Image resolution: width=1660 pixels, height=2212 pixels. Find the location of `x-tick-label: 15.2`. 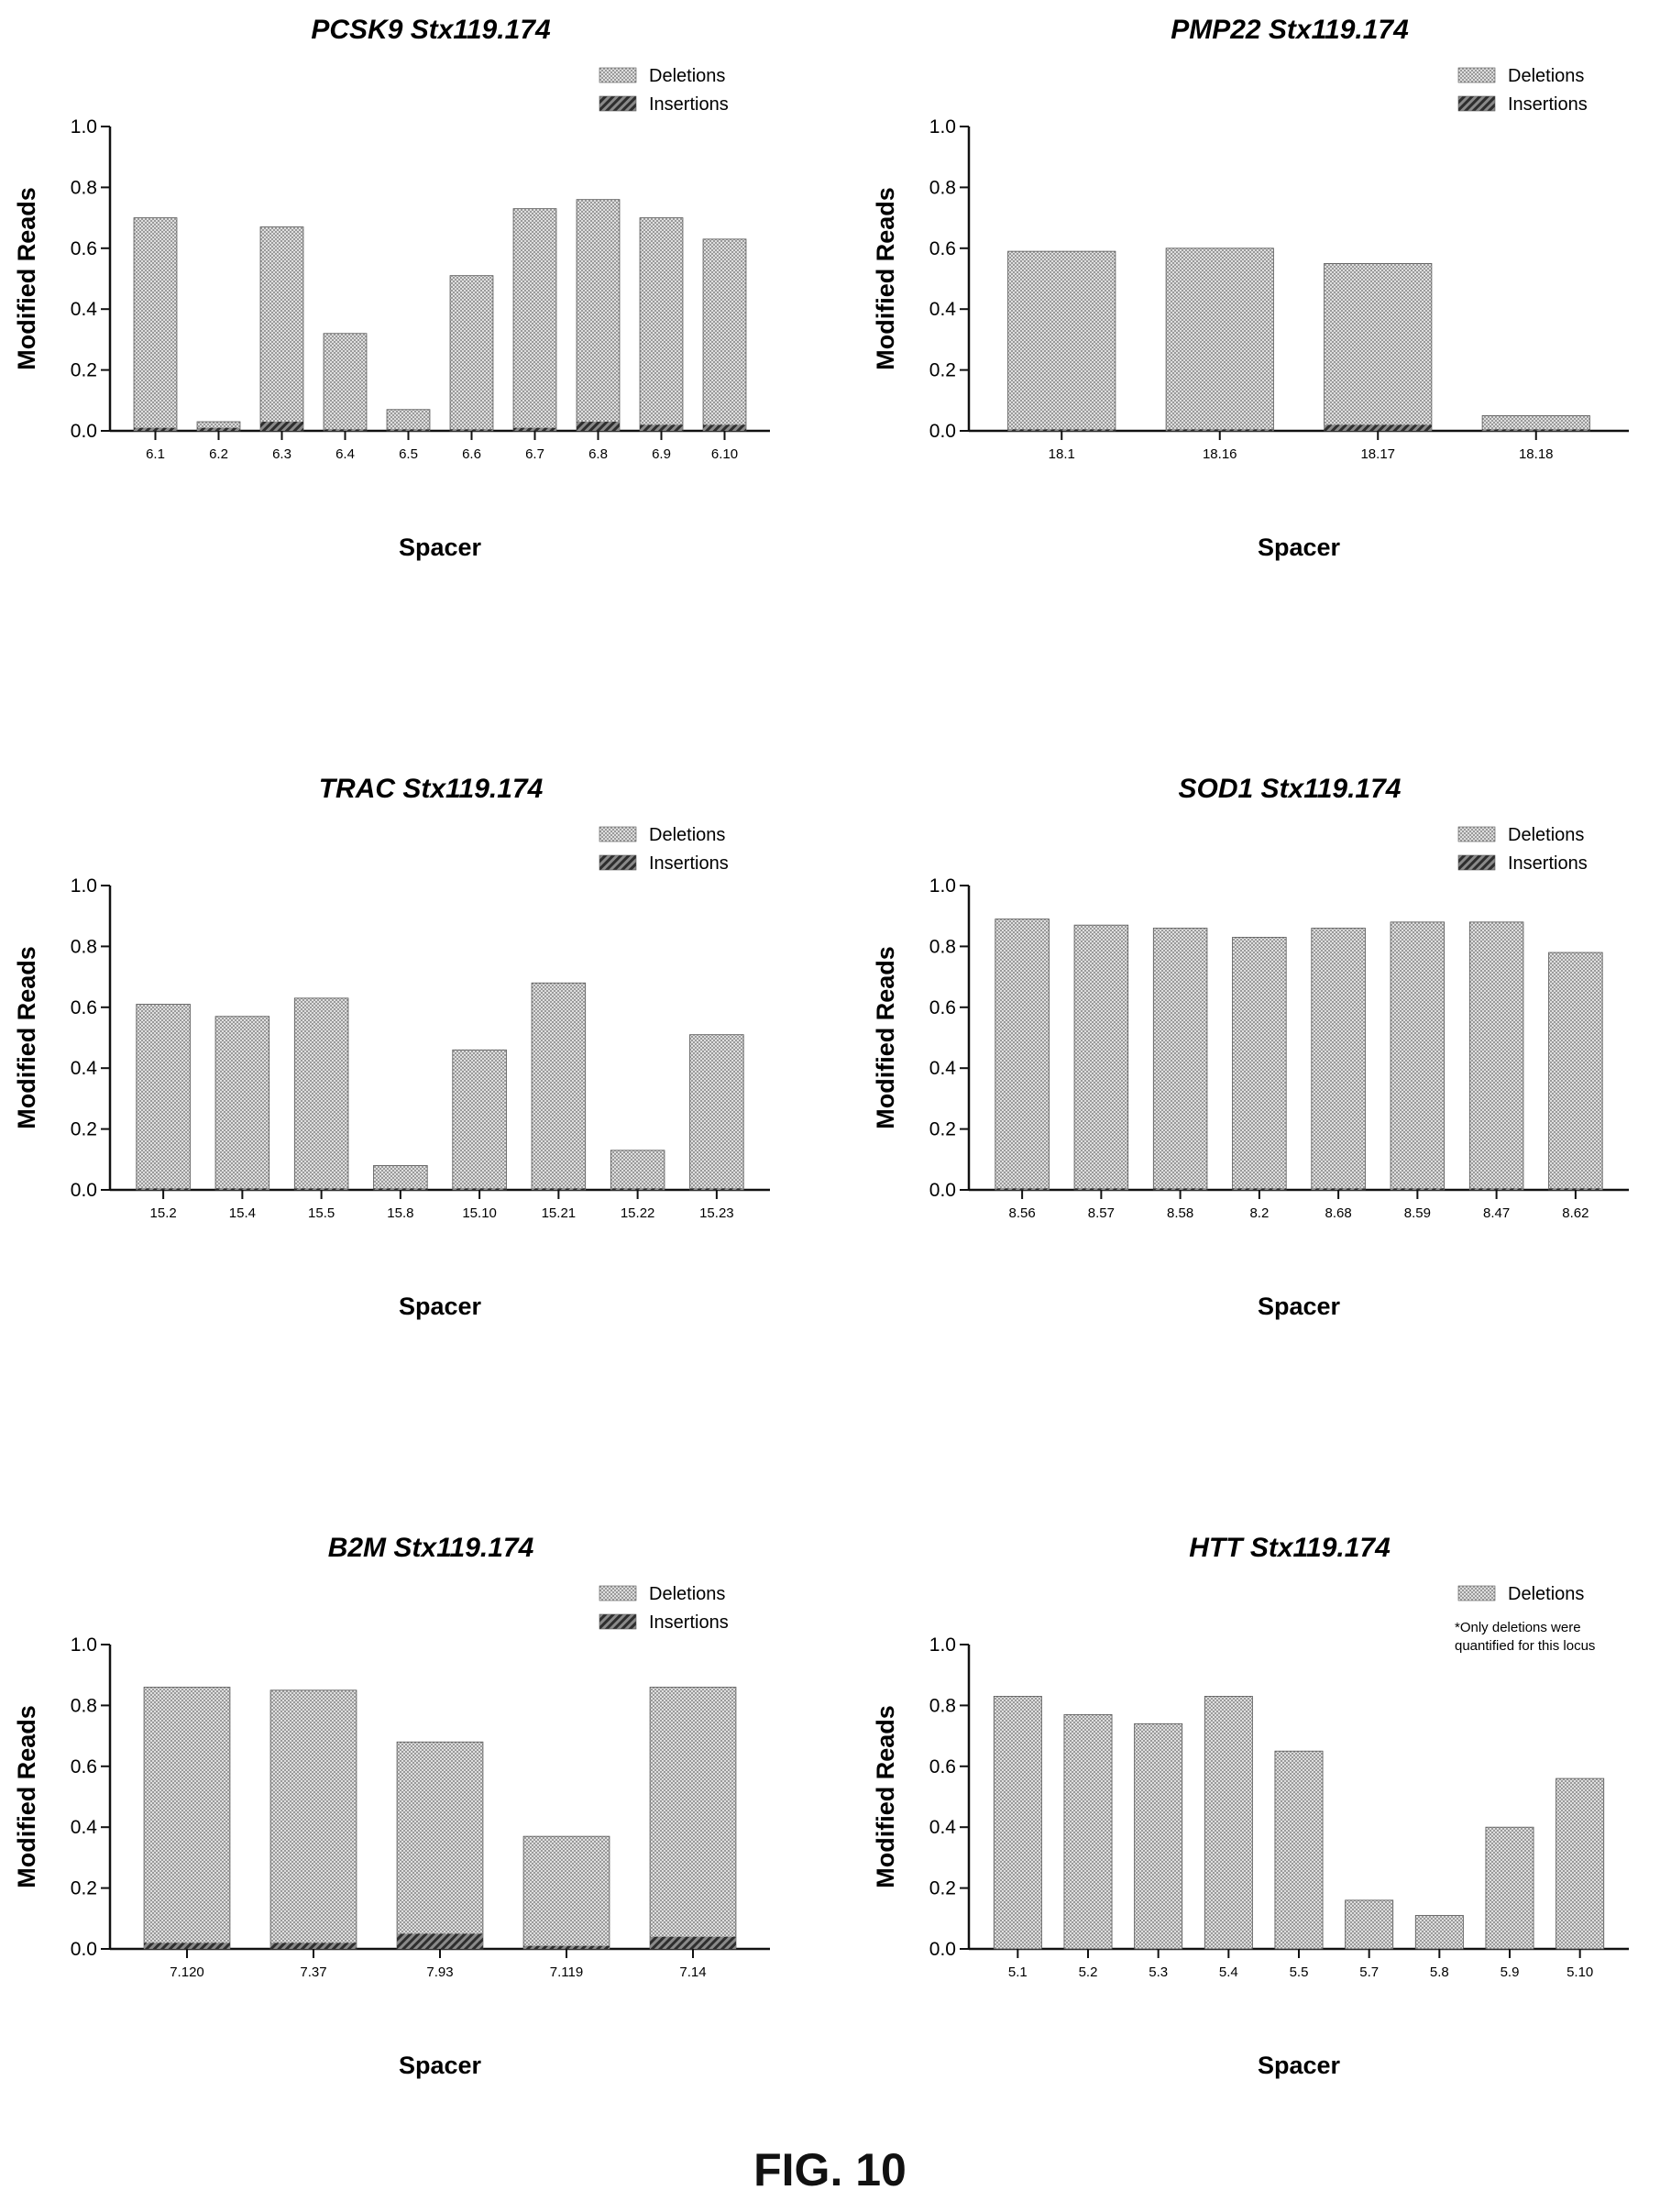

x-tick-label: 15.2 is located at coordinates (163, 1213).